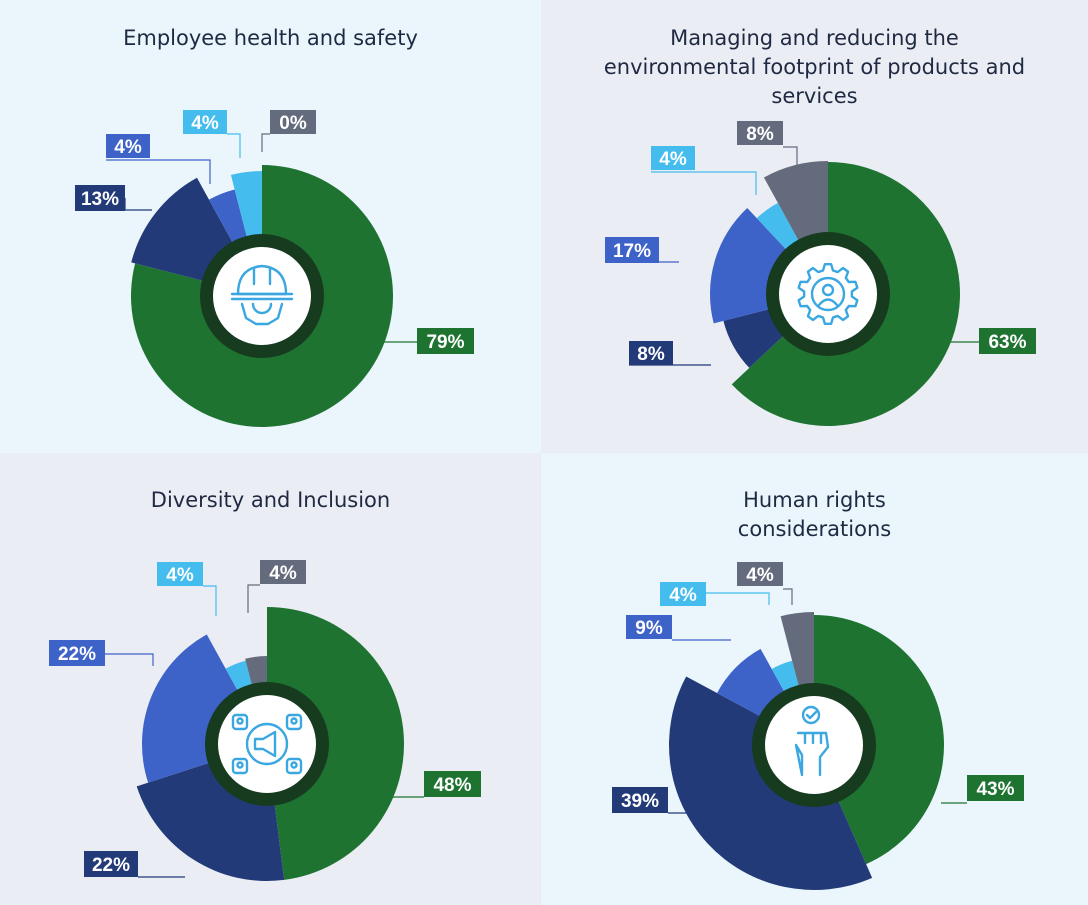  I want to click on data-label-blue: 22%, so click(77, 653).